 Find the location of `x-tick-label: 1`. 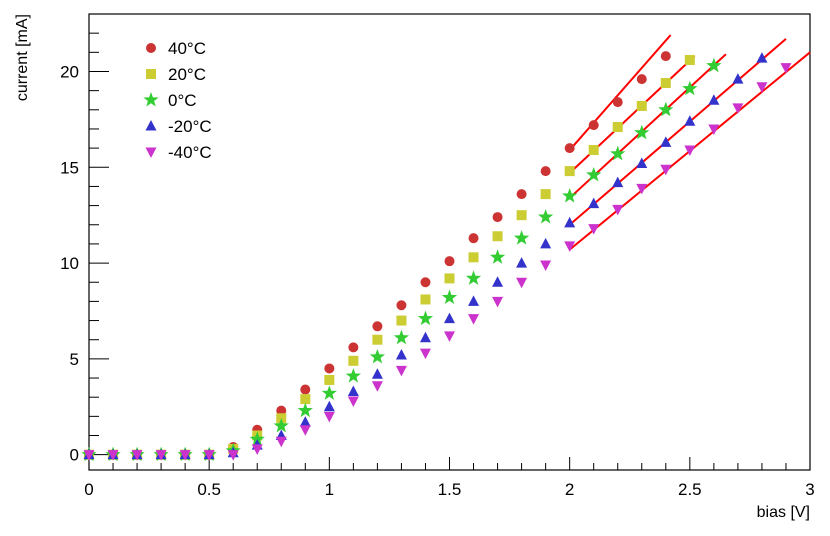

x-tick-label: 1 is located at coordinates (329, 489).